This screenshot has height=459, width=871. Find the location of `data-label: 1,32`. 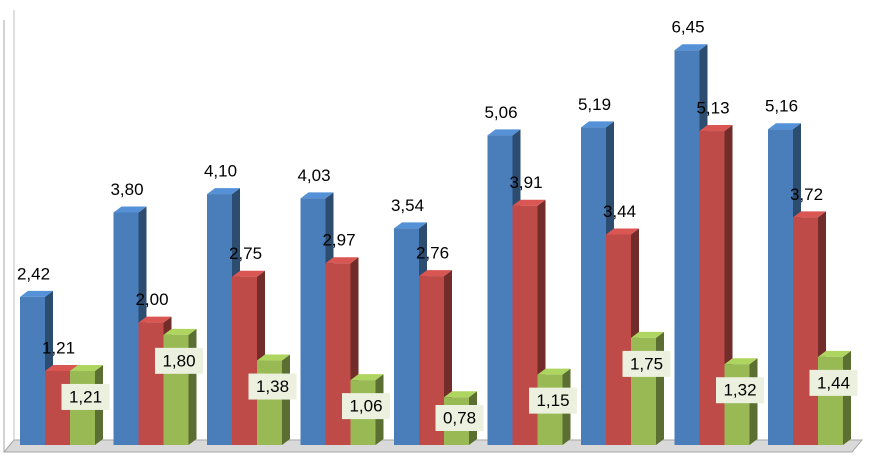

data-label: 1,32 is located at coordinates (739, 390).